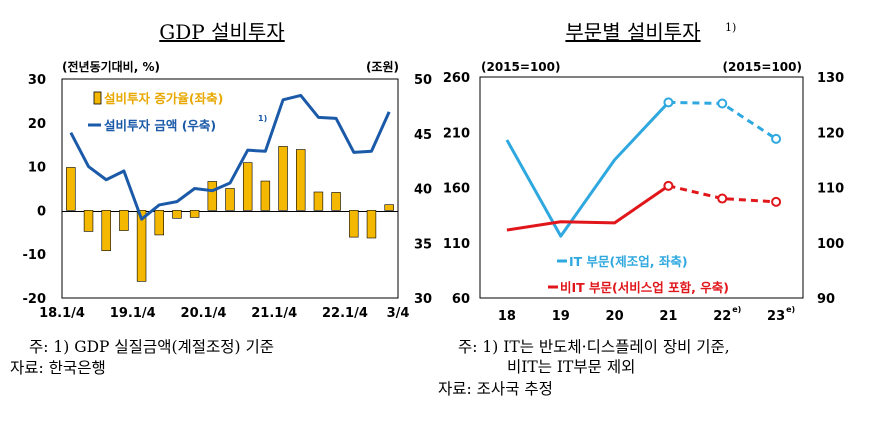 This screenshot has width=877, height=426. I want to click on legend-bar-swatch, so click(97, 98).